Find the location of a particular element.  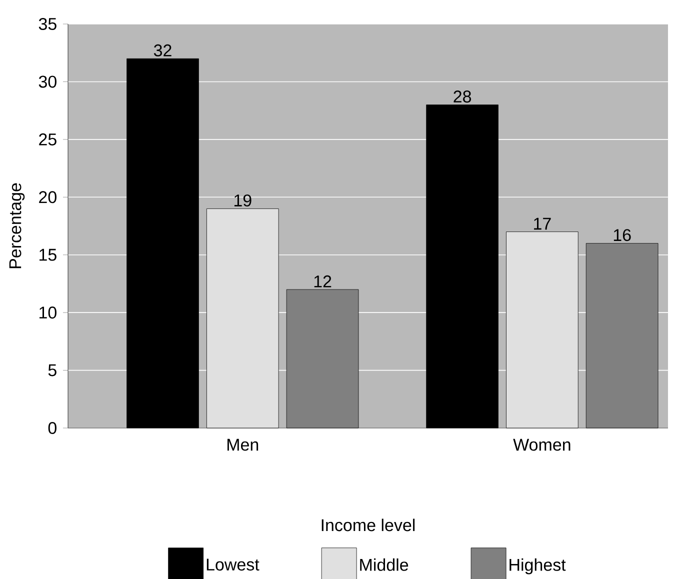

data-label: 12 is located at coordinates (323, 281).